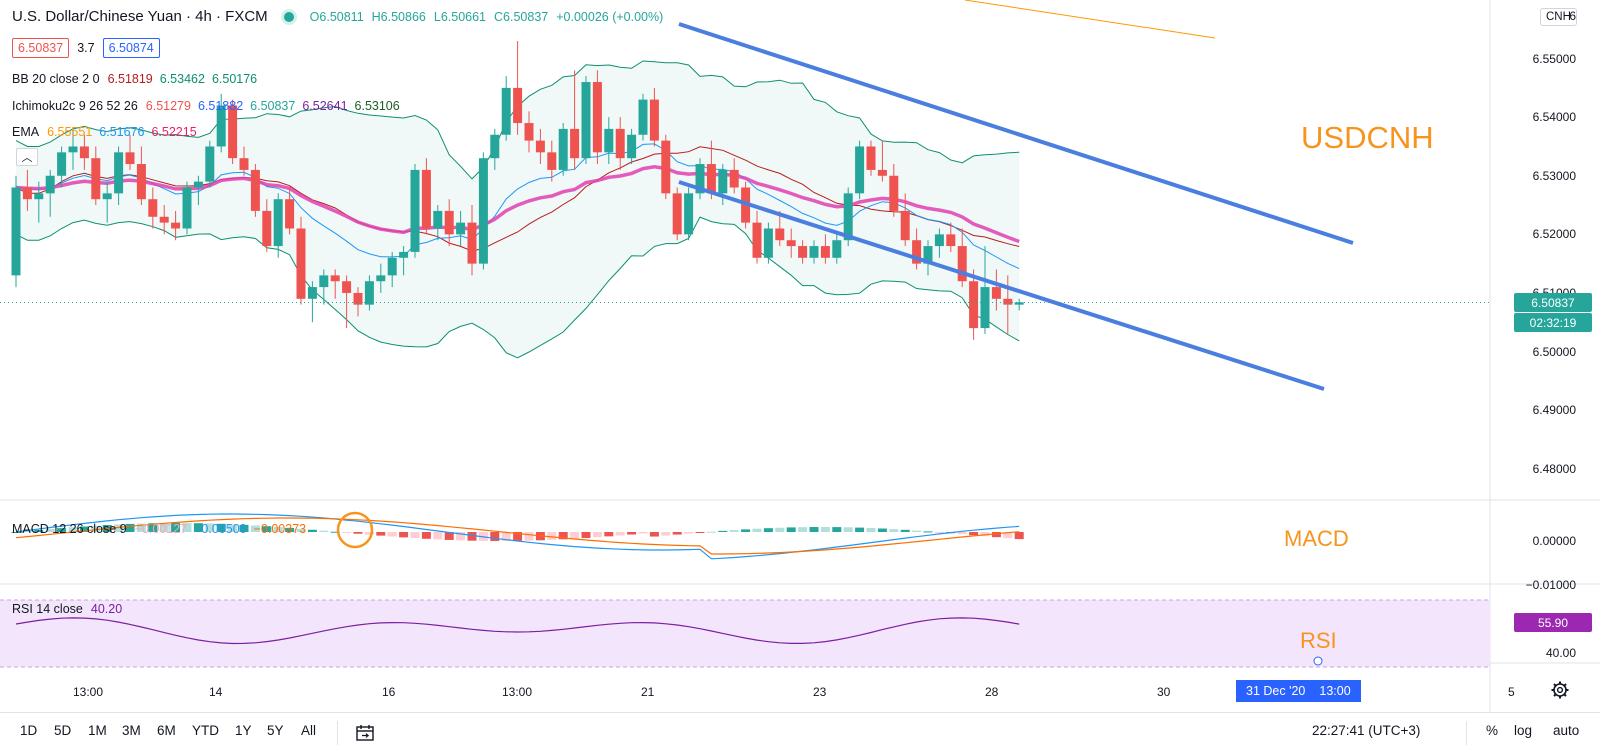  Describe the element at coordinates (130, 79) in the screenshot. I see `bb-basis-value: 6.51819` at that location.